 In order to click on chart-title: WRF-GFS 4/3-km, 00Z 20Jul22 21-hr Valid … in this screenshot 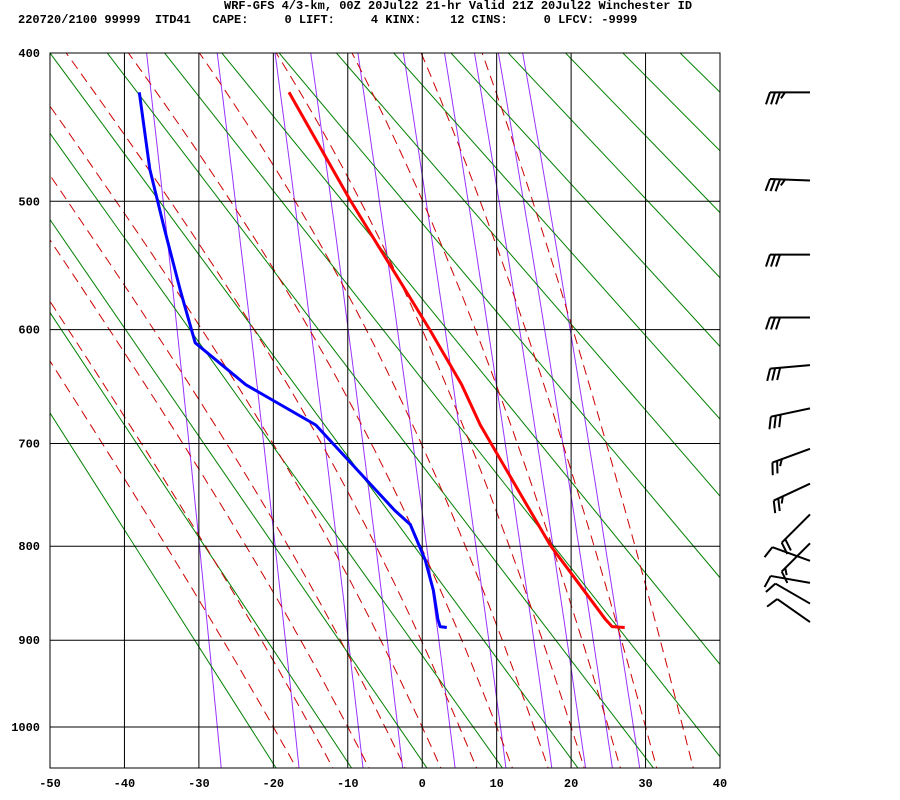, I will do `click(458, 6)`.